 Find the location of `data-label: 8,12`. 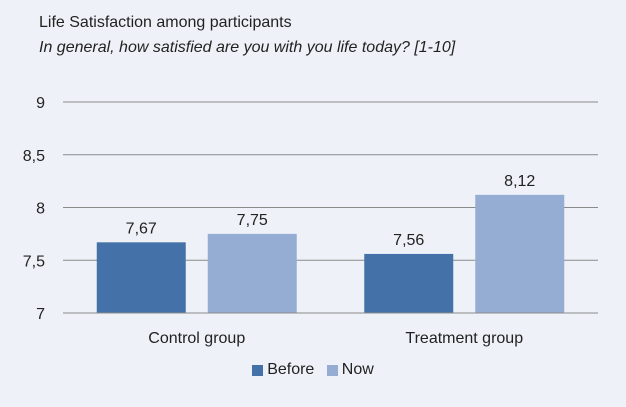

data-label: 8,12 is located at coordinates (519, 181).